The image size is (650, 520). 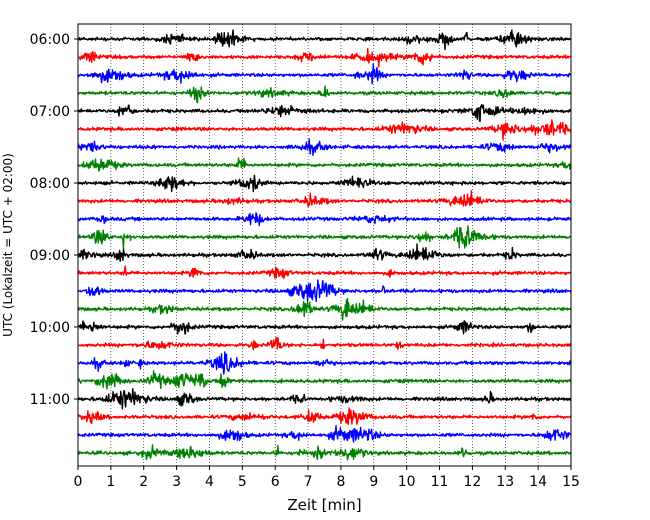 I want to click on x-tick-label-5: 5, so click(x=242, y=482).